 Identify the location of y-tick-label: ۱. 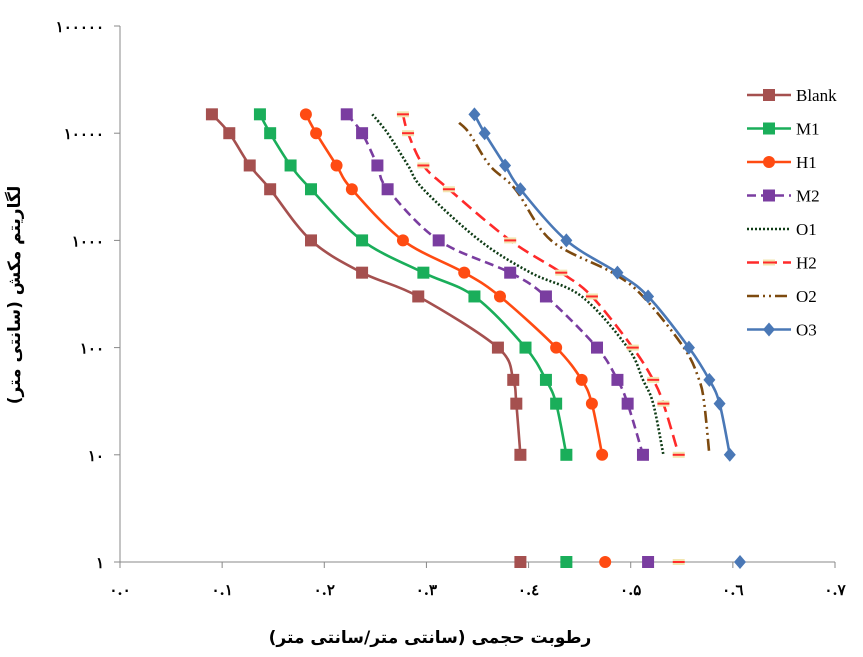
(100, 563).